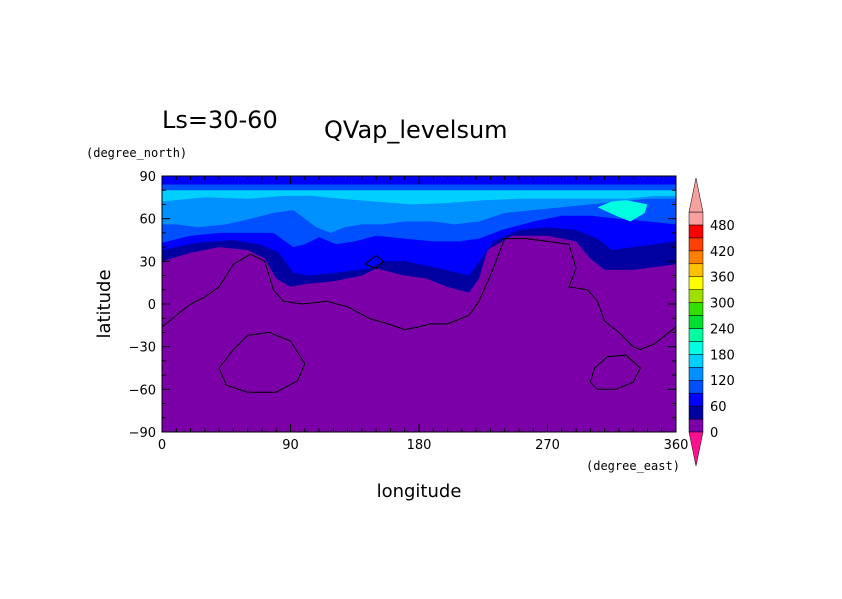 The height and width of the screenshot is (599, 842). I want to click on colorbar-tick-label: 420, so click(722, 252).